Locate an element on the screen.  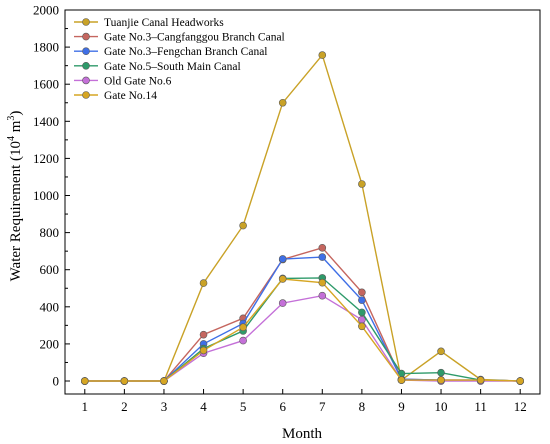
x-tick-label: 11 is located at coordinates (480, 406).